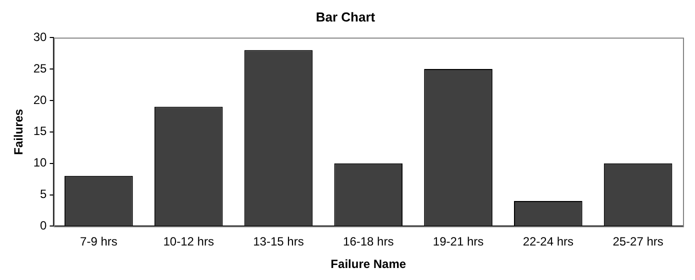 The height and width of the screenshot is (280, 695). Describe the element at coordinates (188, 241) in the screenshot. I see `x-tick-label: 10-12 hrs` at that location.